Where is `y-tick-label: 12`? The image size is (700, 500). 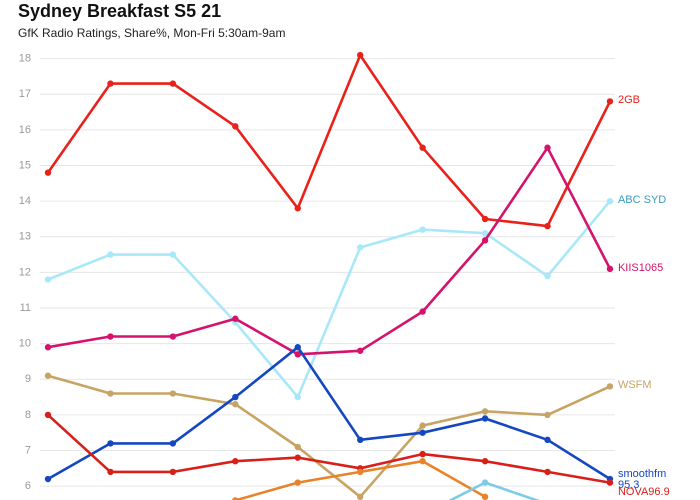
y-tick-label: 12 is located at coordinates (25, 272).